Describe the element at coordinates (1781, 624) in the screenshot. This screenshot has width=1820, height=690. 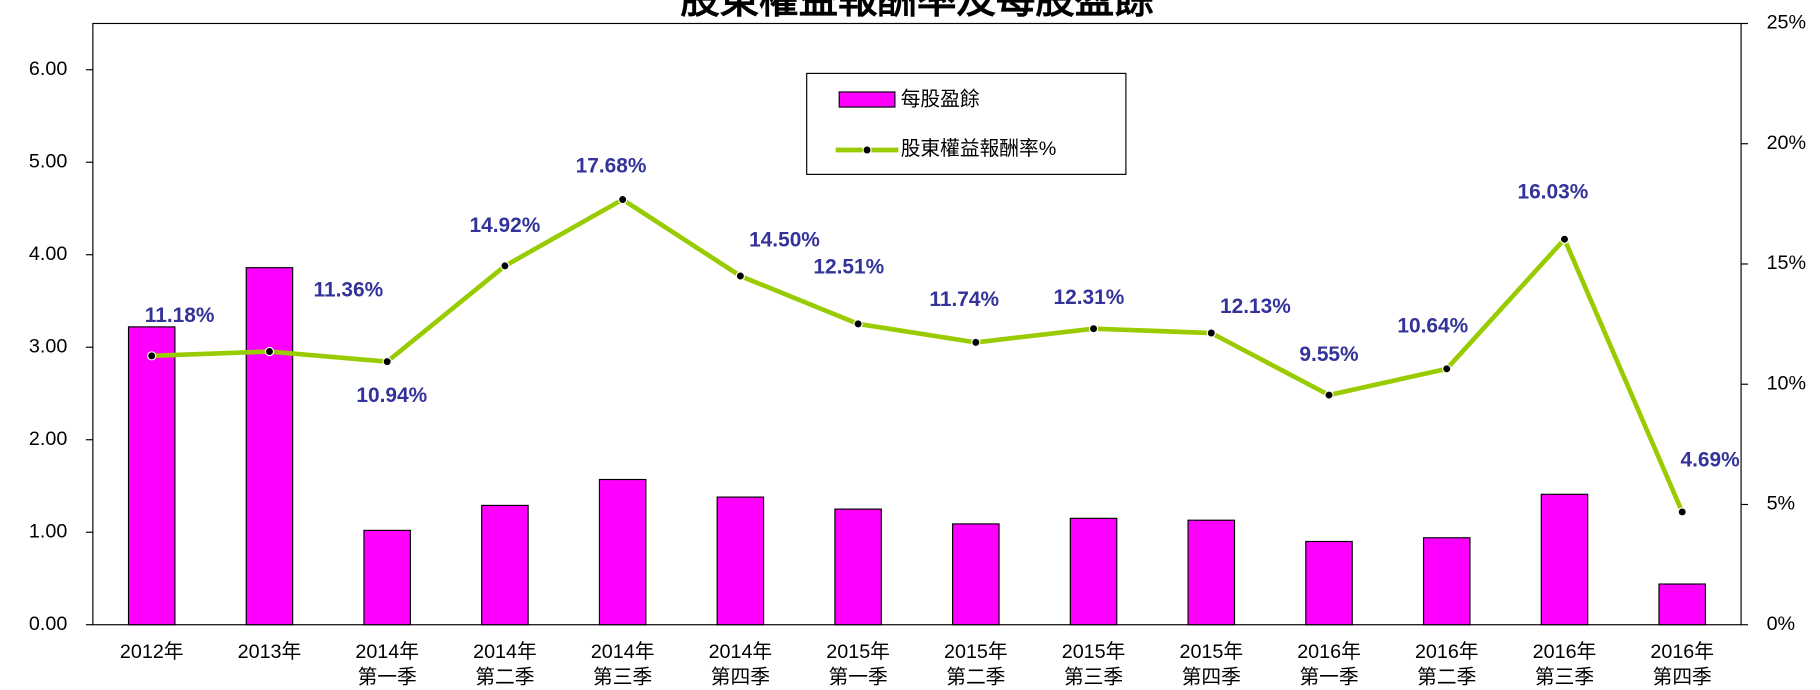
I see `y2-tick-label: 0%` at that location.